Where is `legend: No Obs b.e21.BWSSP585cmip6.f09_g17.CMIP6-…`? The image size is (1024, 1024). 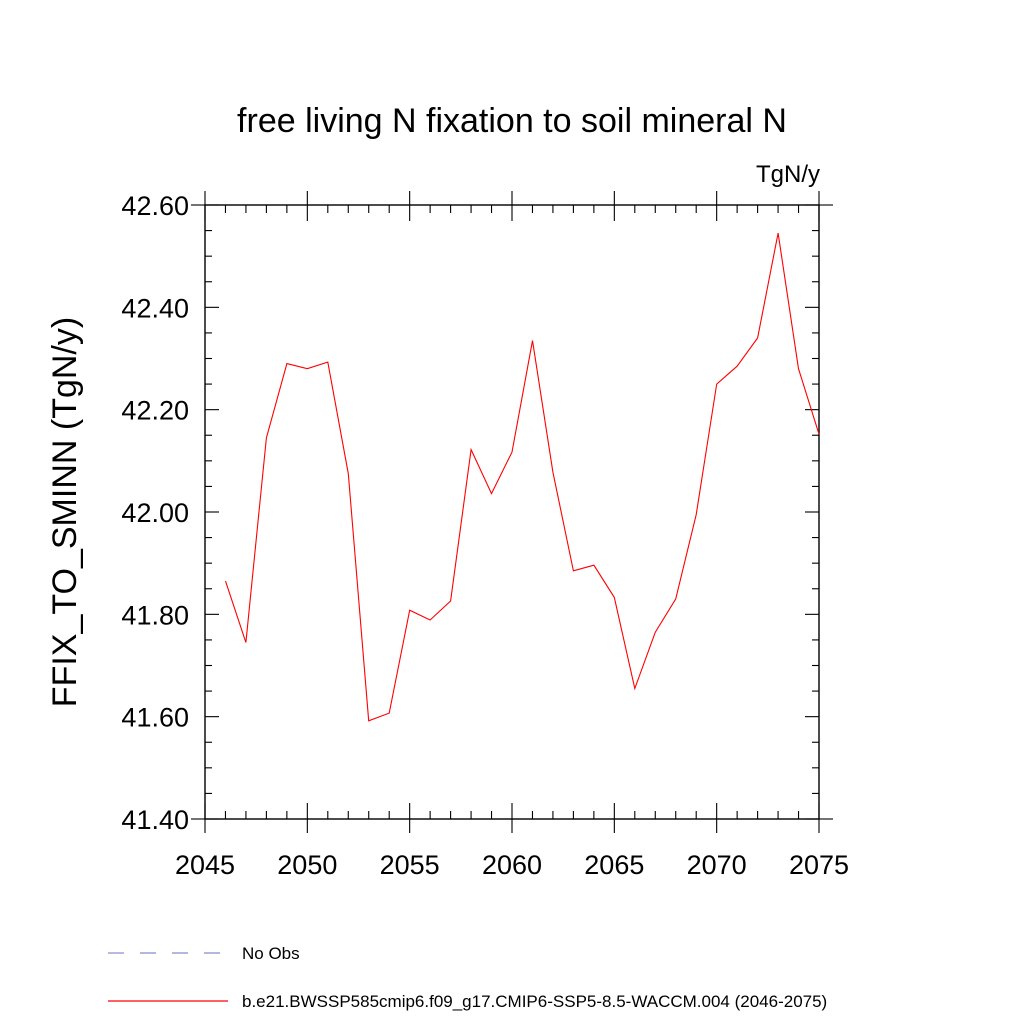
legend: No Obs b.e21.BWSSP585cmip6.f09_g17.CMIP6-… is located at coordinates (467, 977).